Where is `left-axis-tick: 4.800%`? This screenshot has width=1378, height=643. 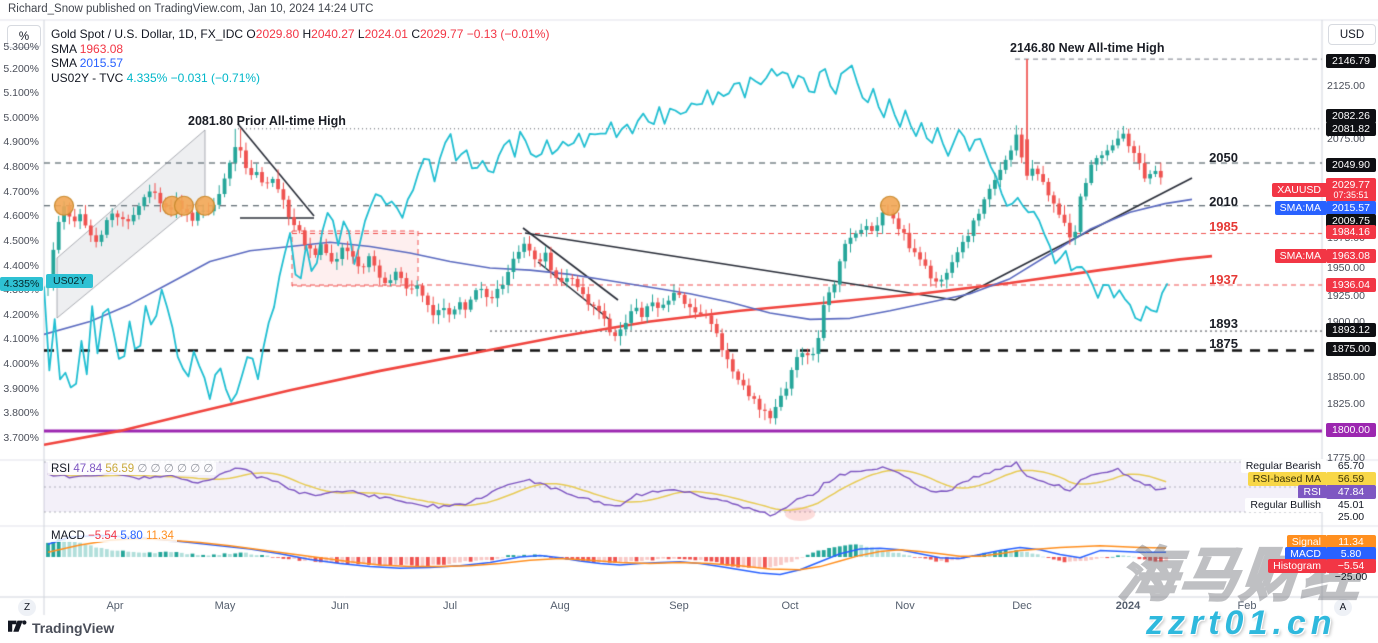 left-axis-tick: 4.800% is located at coordinates (21, 167).